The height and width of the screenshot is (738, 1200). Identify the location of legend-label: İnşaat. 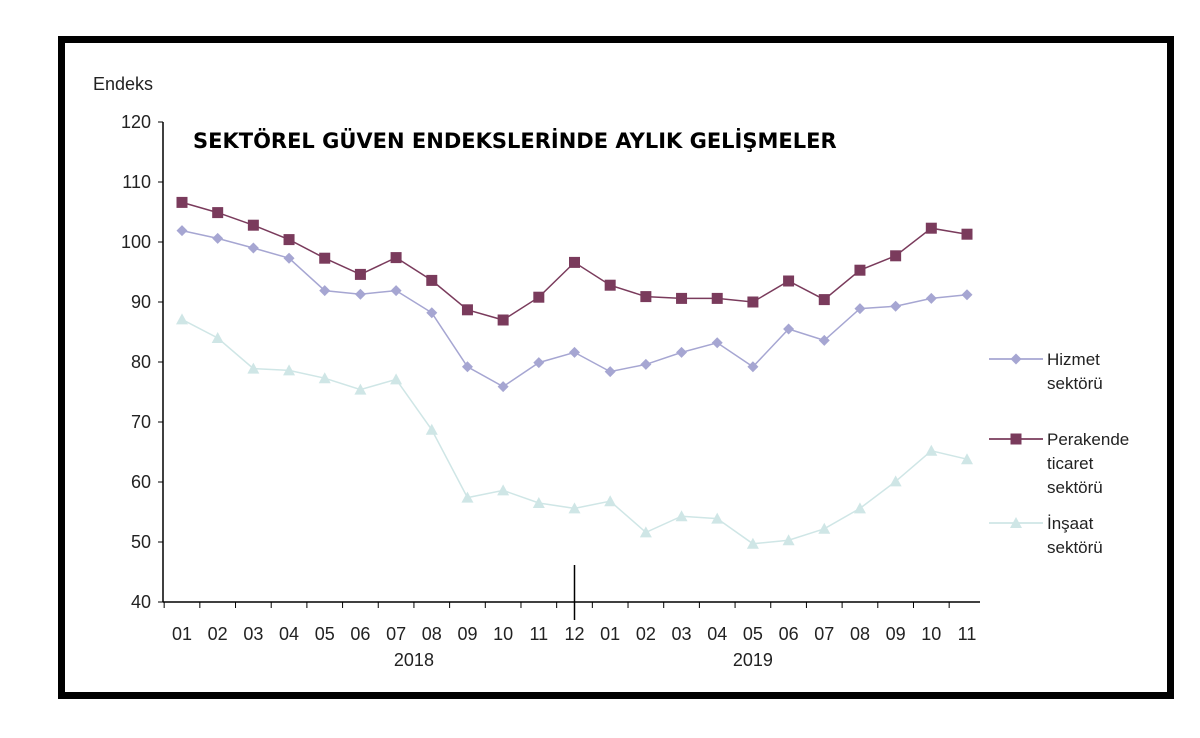
(1070, 523).